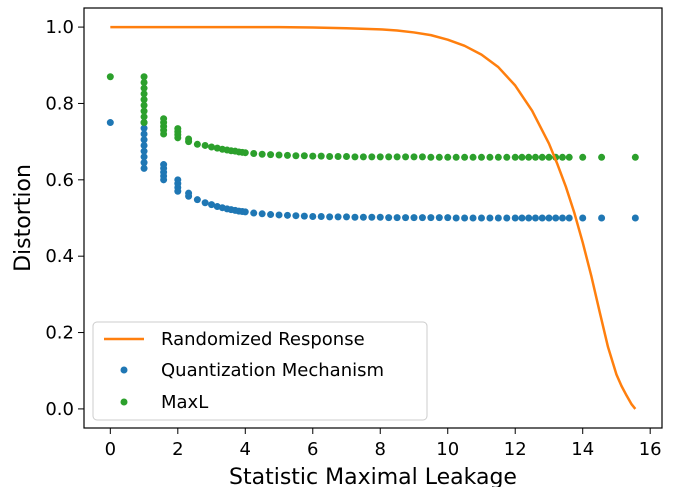 Image resolution: width=673 pixels, height=487 pixels. Describe the element at coordinates (177, 449) in the screenshot. I see `x-tick-label: 2` at that location.